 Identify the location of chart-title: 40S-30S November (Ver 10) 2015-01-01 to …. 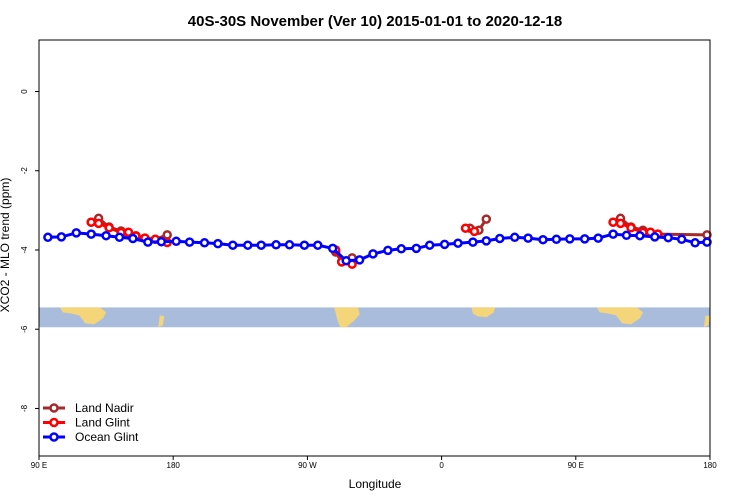
(375, 21).